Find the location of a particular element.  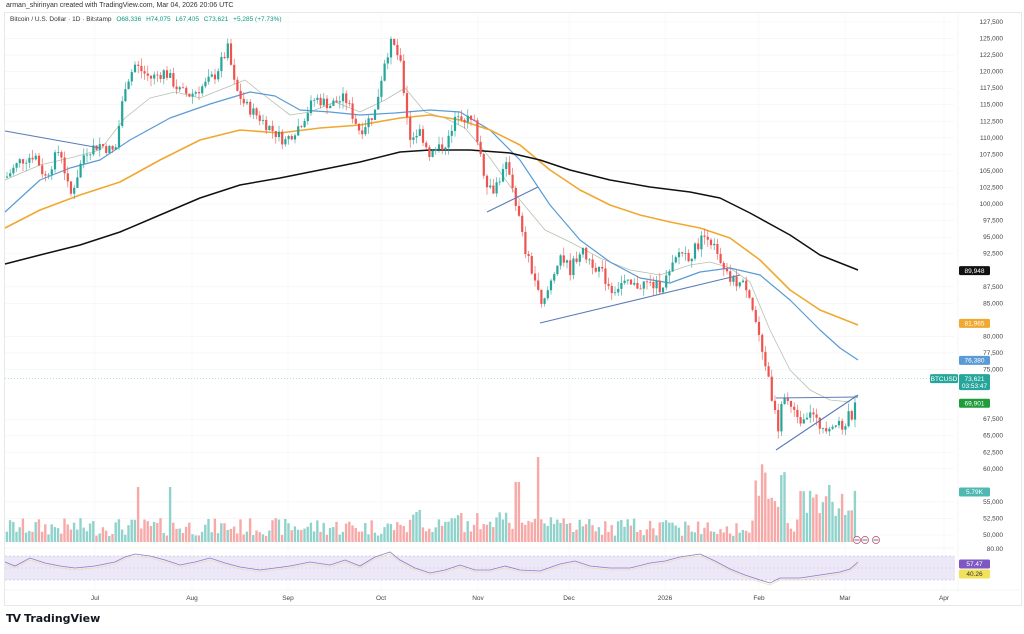

time-tick: Apr is located at coordinates (944, 598).